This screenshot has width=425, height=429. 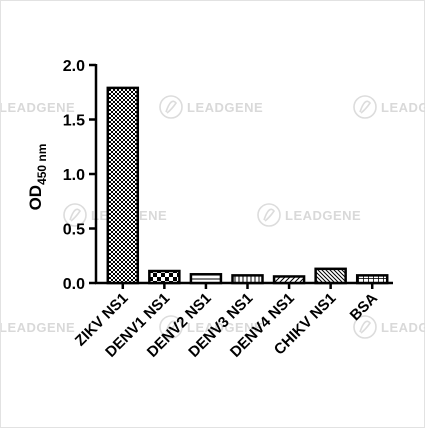 I want to click on y-tick-label: 0.0, so click(x=74, y=284).